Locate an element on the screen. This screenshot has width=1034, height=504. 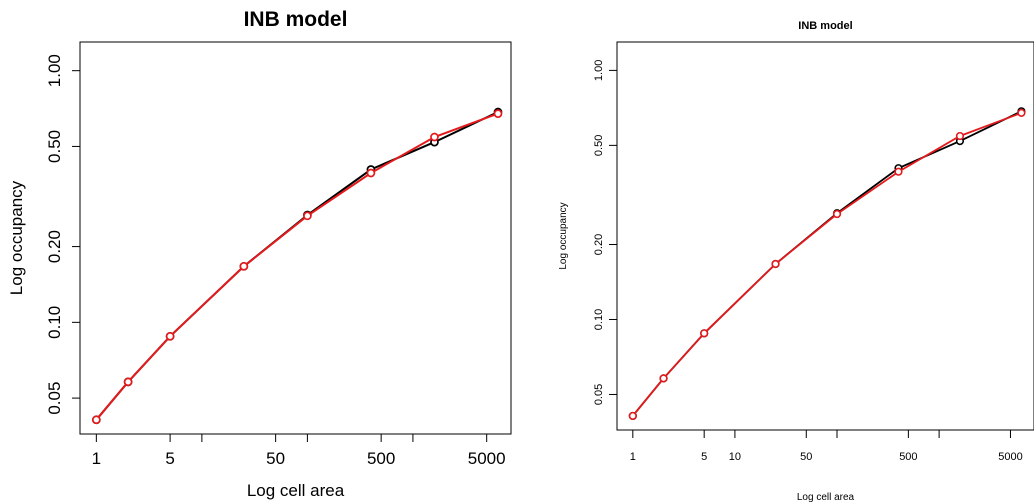
x-tick-label: 10 is located at coordinates (735, 457).